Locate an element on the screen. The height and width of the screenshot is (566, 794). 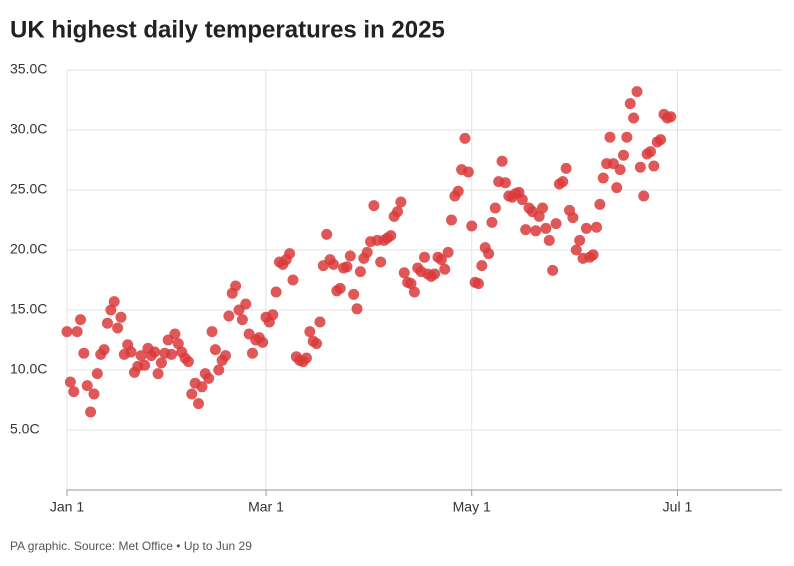
y-tick-label: 5.0C is located at coordinates (25, 429).